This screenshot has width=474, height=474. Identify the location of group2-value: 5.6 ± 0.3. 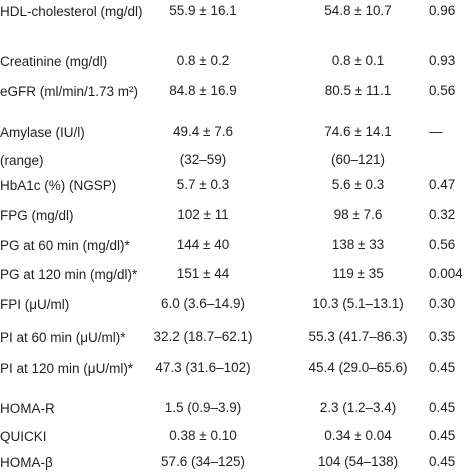
(358, 184).